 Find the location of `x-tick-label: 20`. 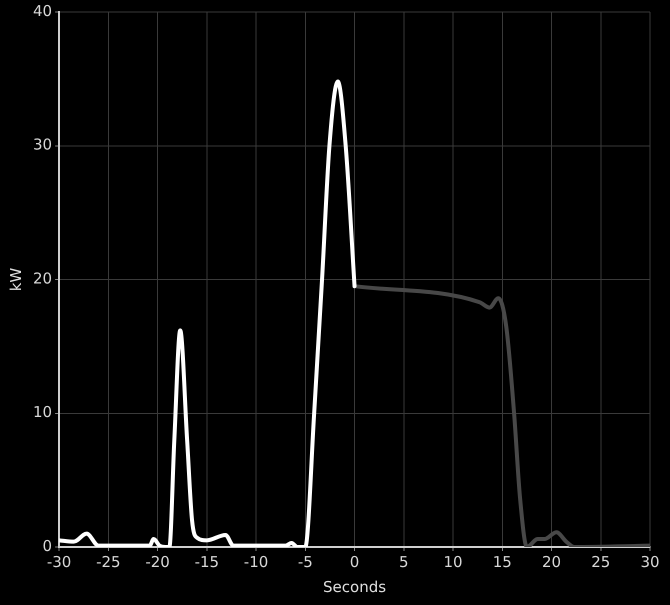

x-tick-label: 20 is located at coordinates (552, 561).